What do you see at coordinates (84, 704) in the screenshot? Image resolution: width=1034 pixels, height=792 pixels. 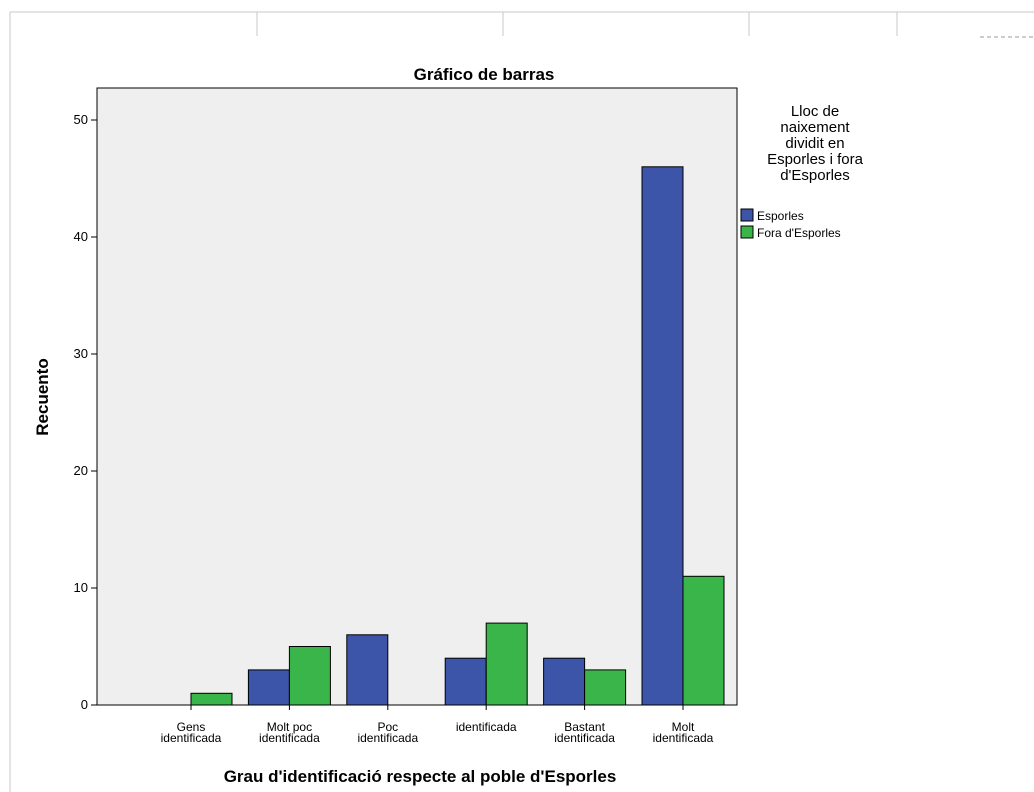 I see `y-tick-label: 0` at bounding box center [84, 704].